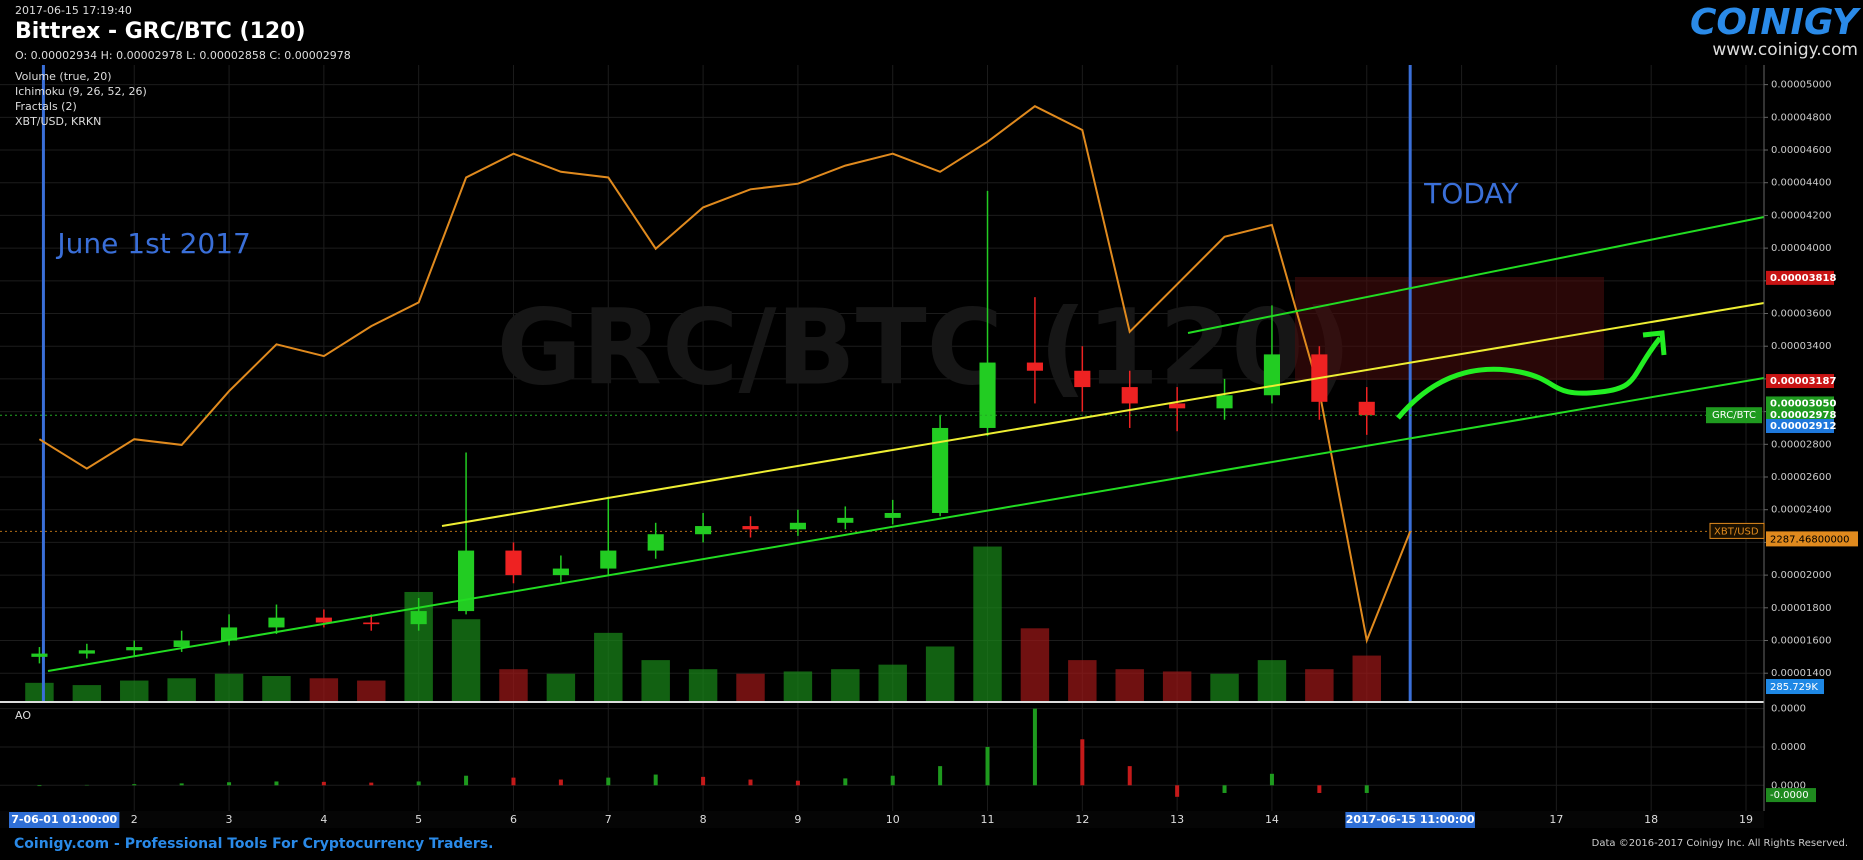  Describe the element at coordinates (1795, 687) in the screenshot. I see `volume-tag` at that location.